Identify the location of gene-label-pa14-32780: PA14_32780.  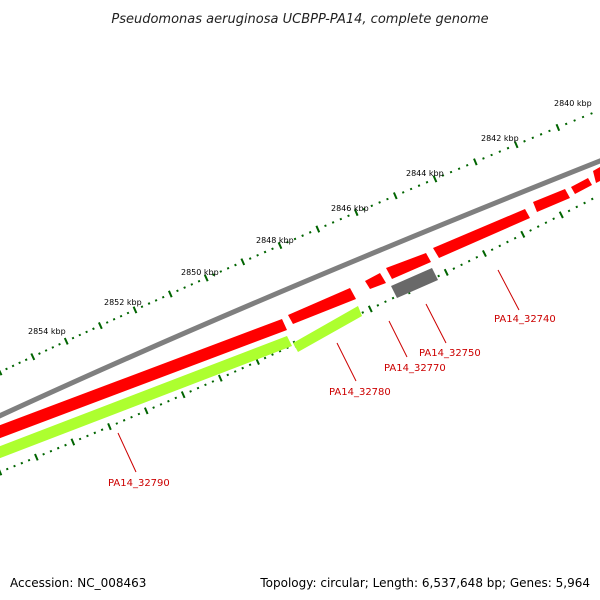
(360, 392).